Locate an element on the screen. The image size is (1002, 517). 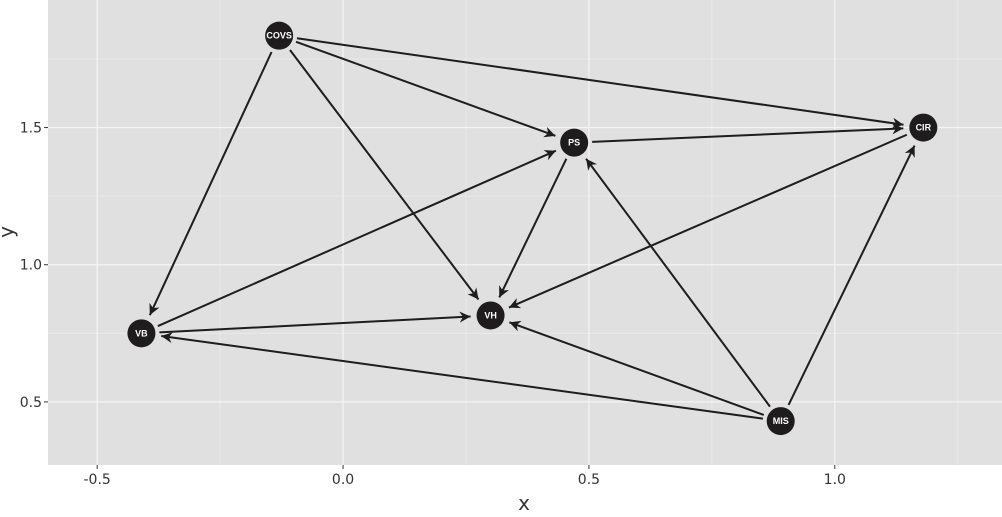
edge-covs-to-vh is located at coordinates (384, 175).